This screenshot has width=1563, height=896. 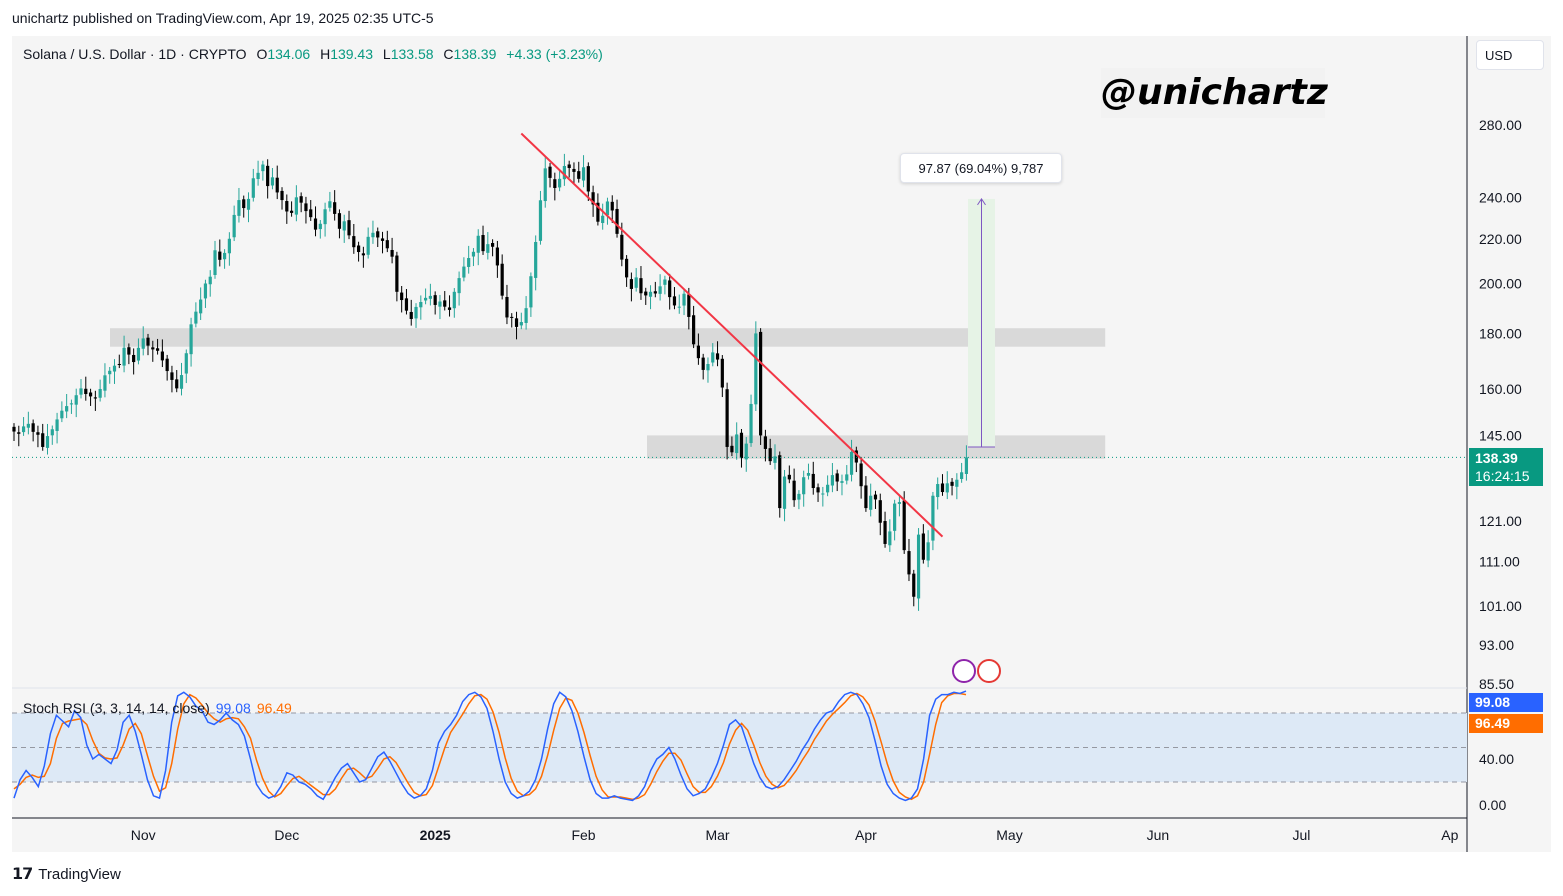 I want to click on time-axis: Nov Dec 2025 Feb Mar Apr May Jun Jul Ap, so click(x=739, y=830).